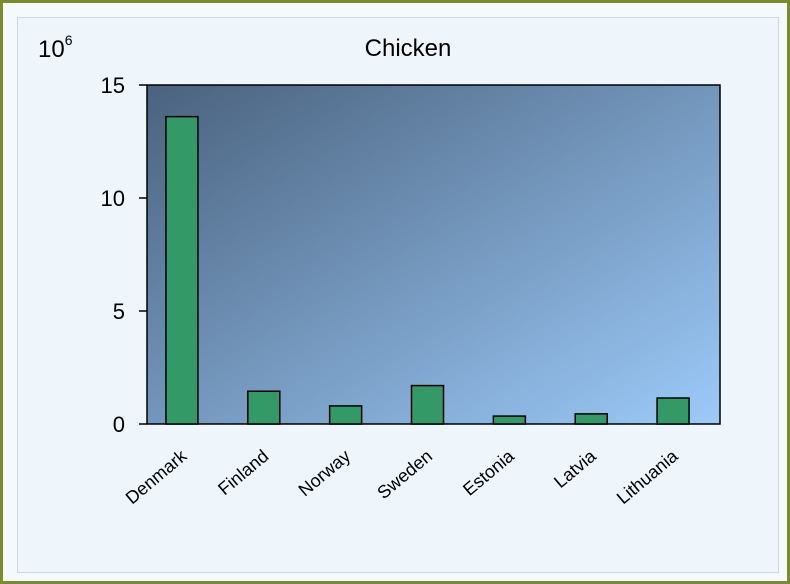  I want to click on x-tick-label: Sweden, so click(404, 474).